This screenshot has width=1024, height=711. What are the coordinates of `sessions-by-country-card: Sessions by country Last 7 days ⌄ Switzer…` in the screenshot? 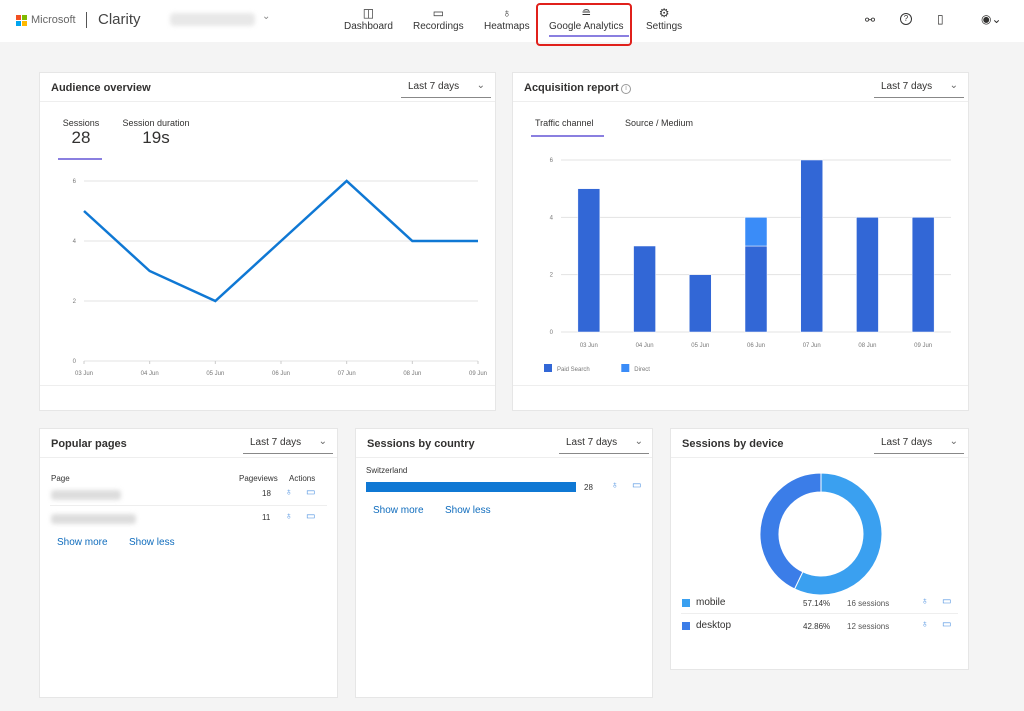 It's located at (504, 563).